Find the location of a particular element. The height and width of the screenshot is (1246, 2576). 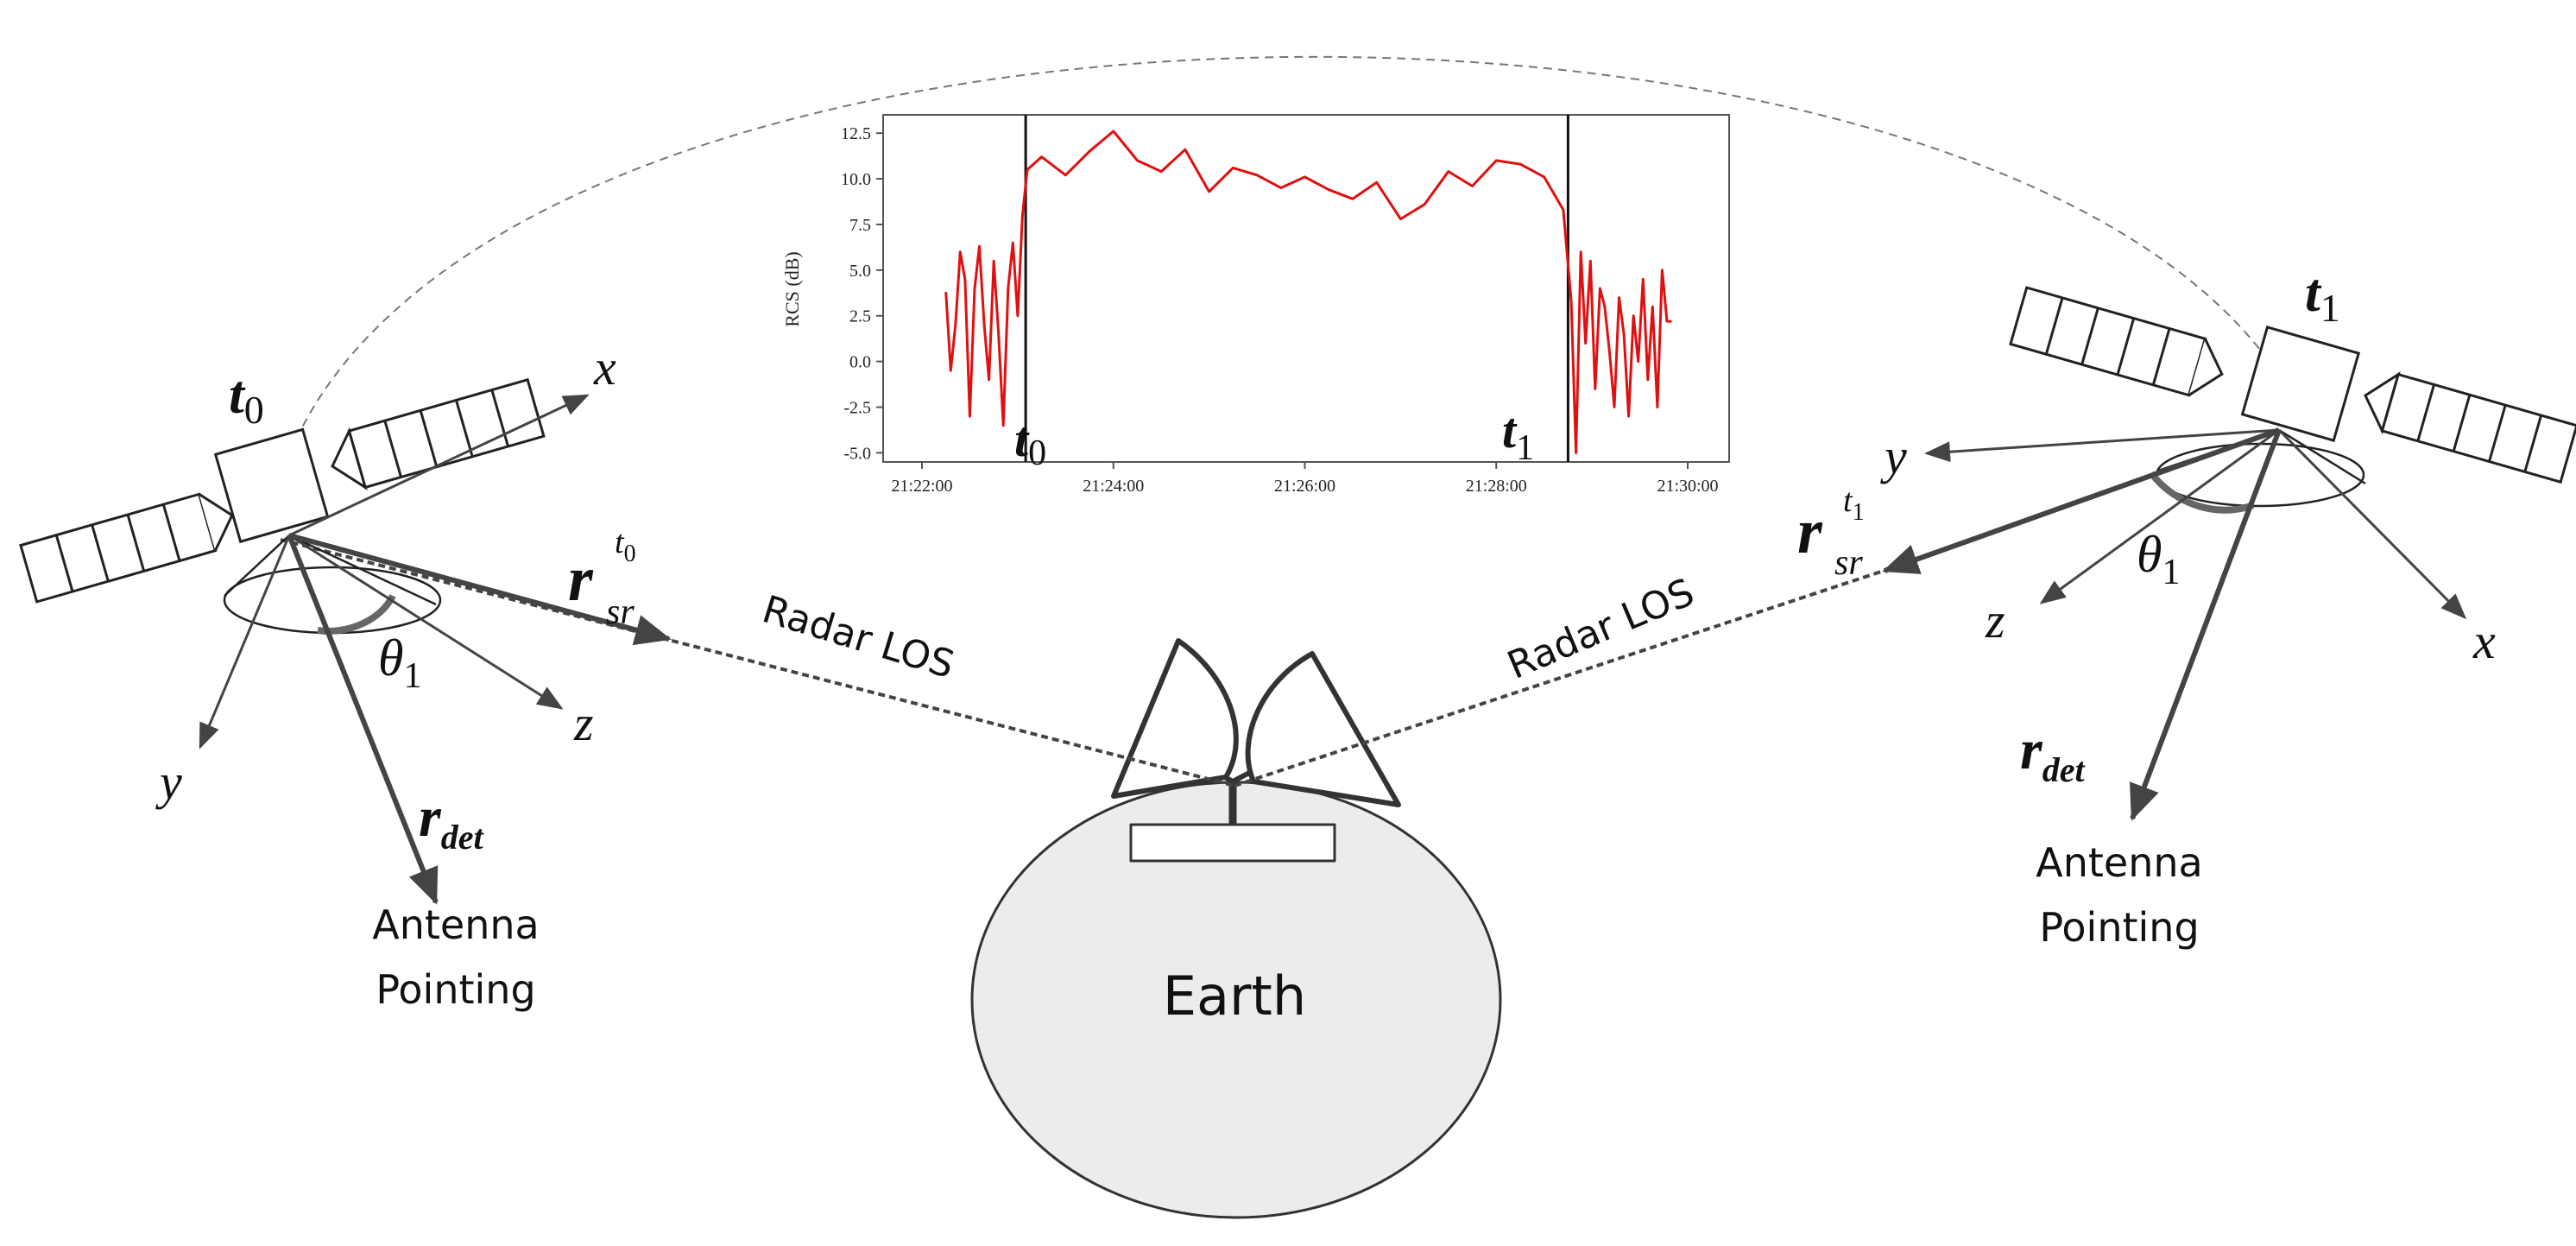

radar-los-right is located at coordinates (1560, 677).